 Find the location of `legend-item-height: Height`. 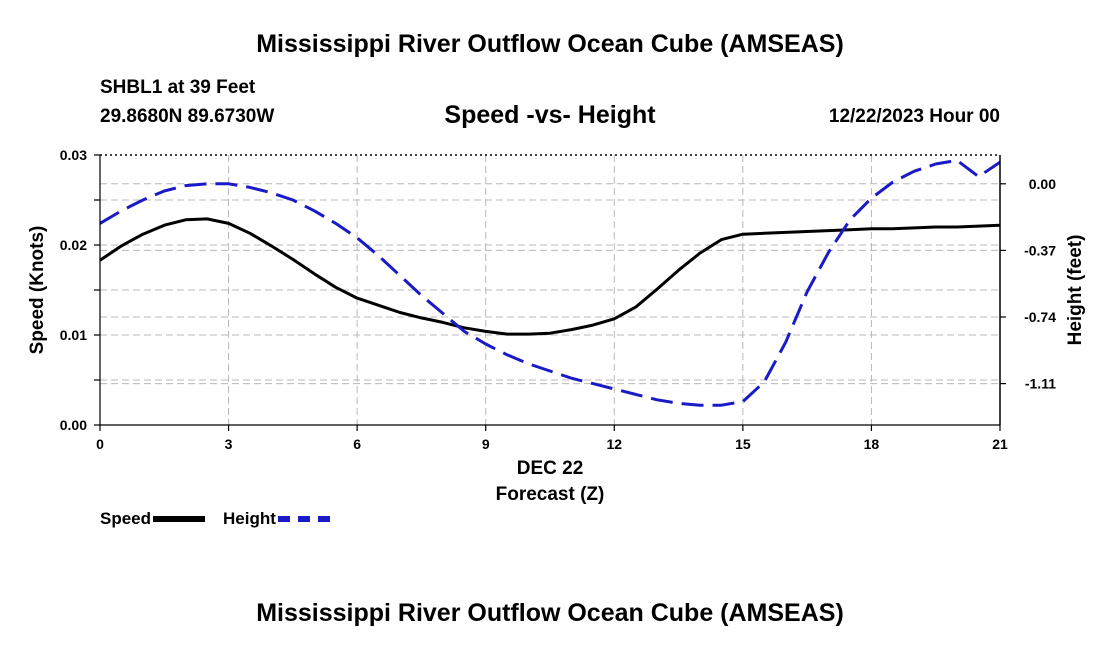

legend-item-height: Height is located at coordinates (276, 519).